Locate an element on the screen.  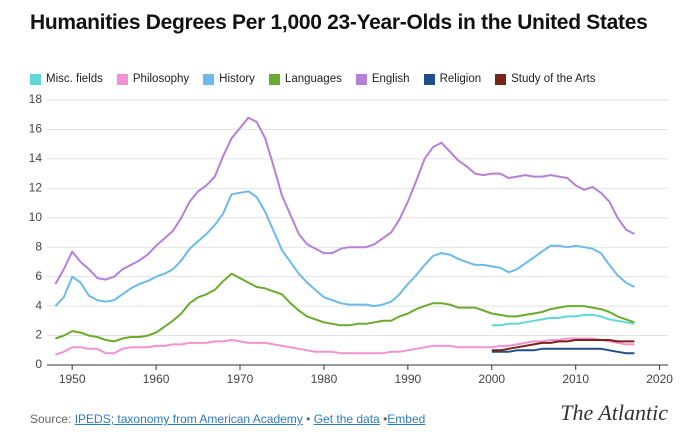
y-tick-label: 0 is located at coordinates (38, 364).